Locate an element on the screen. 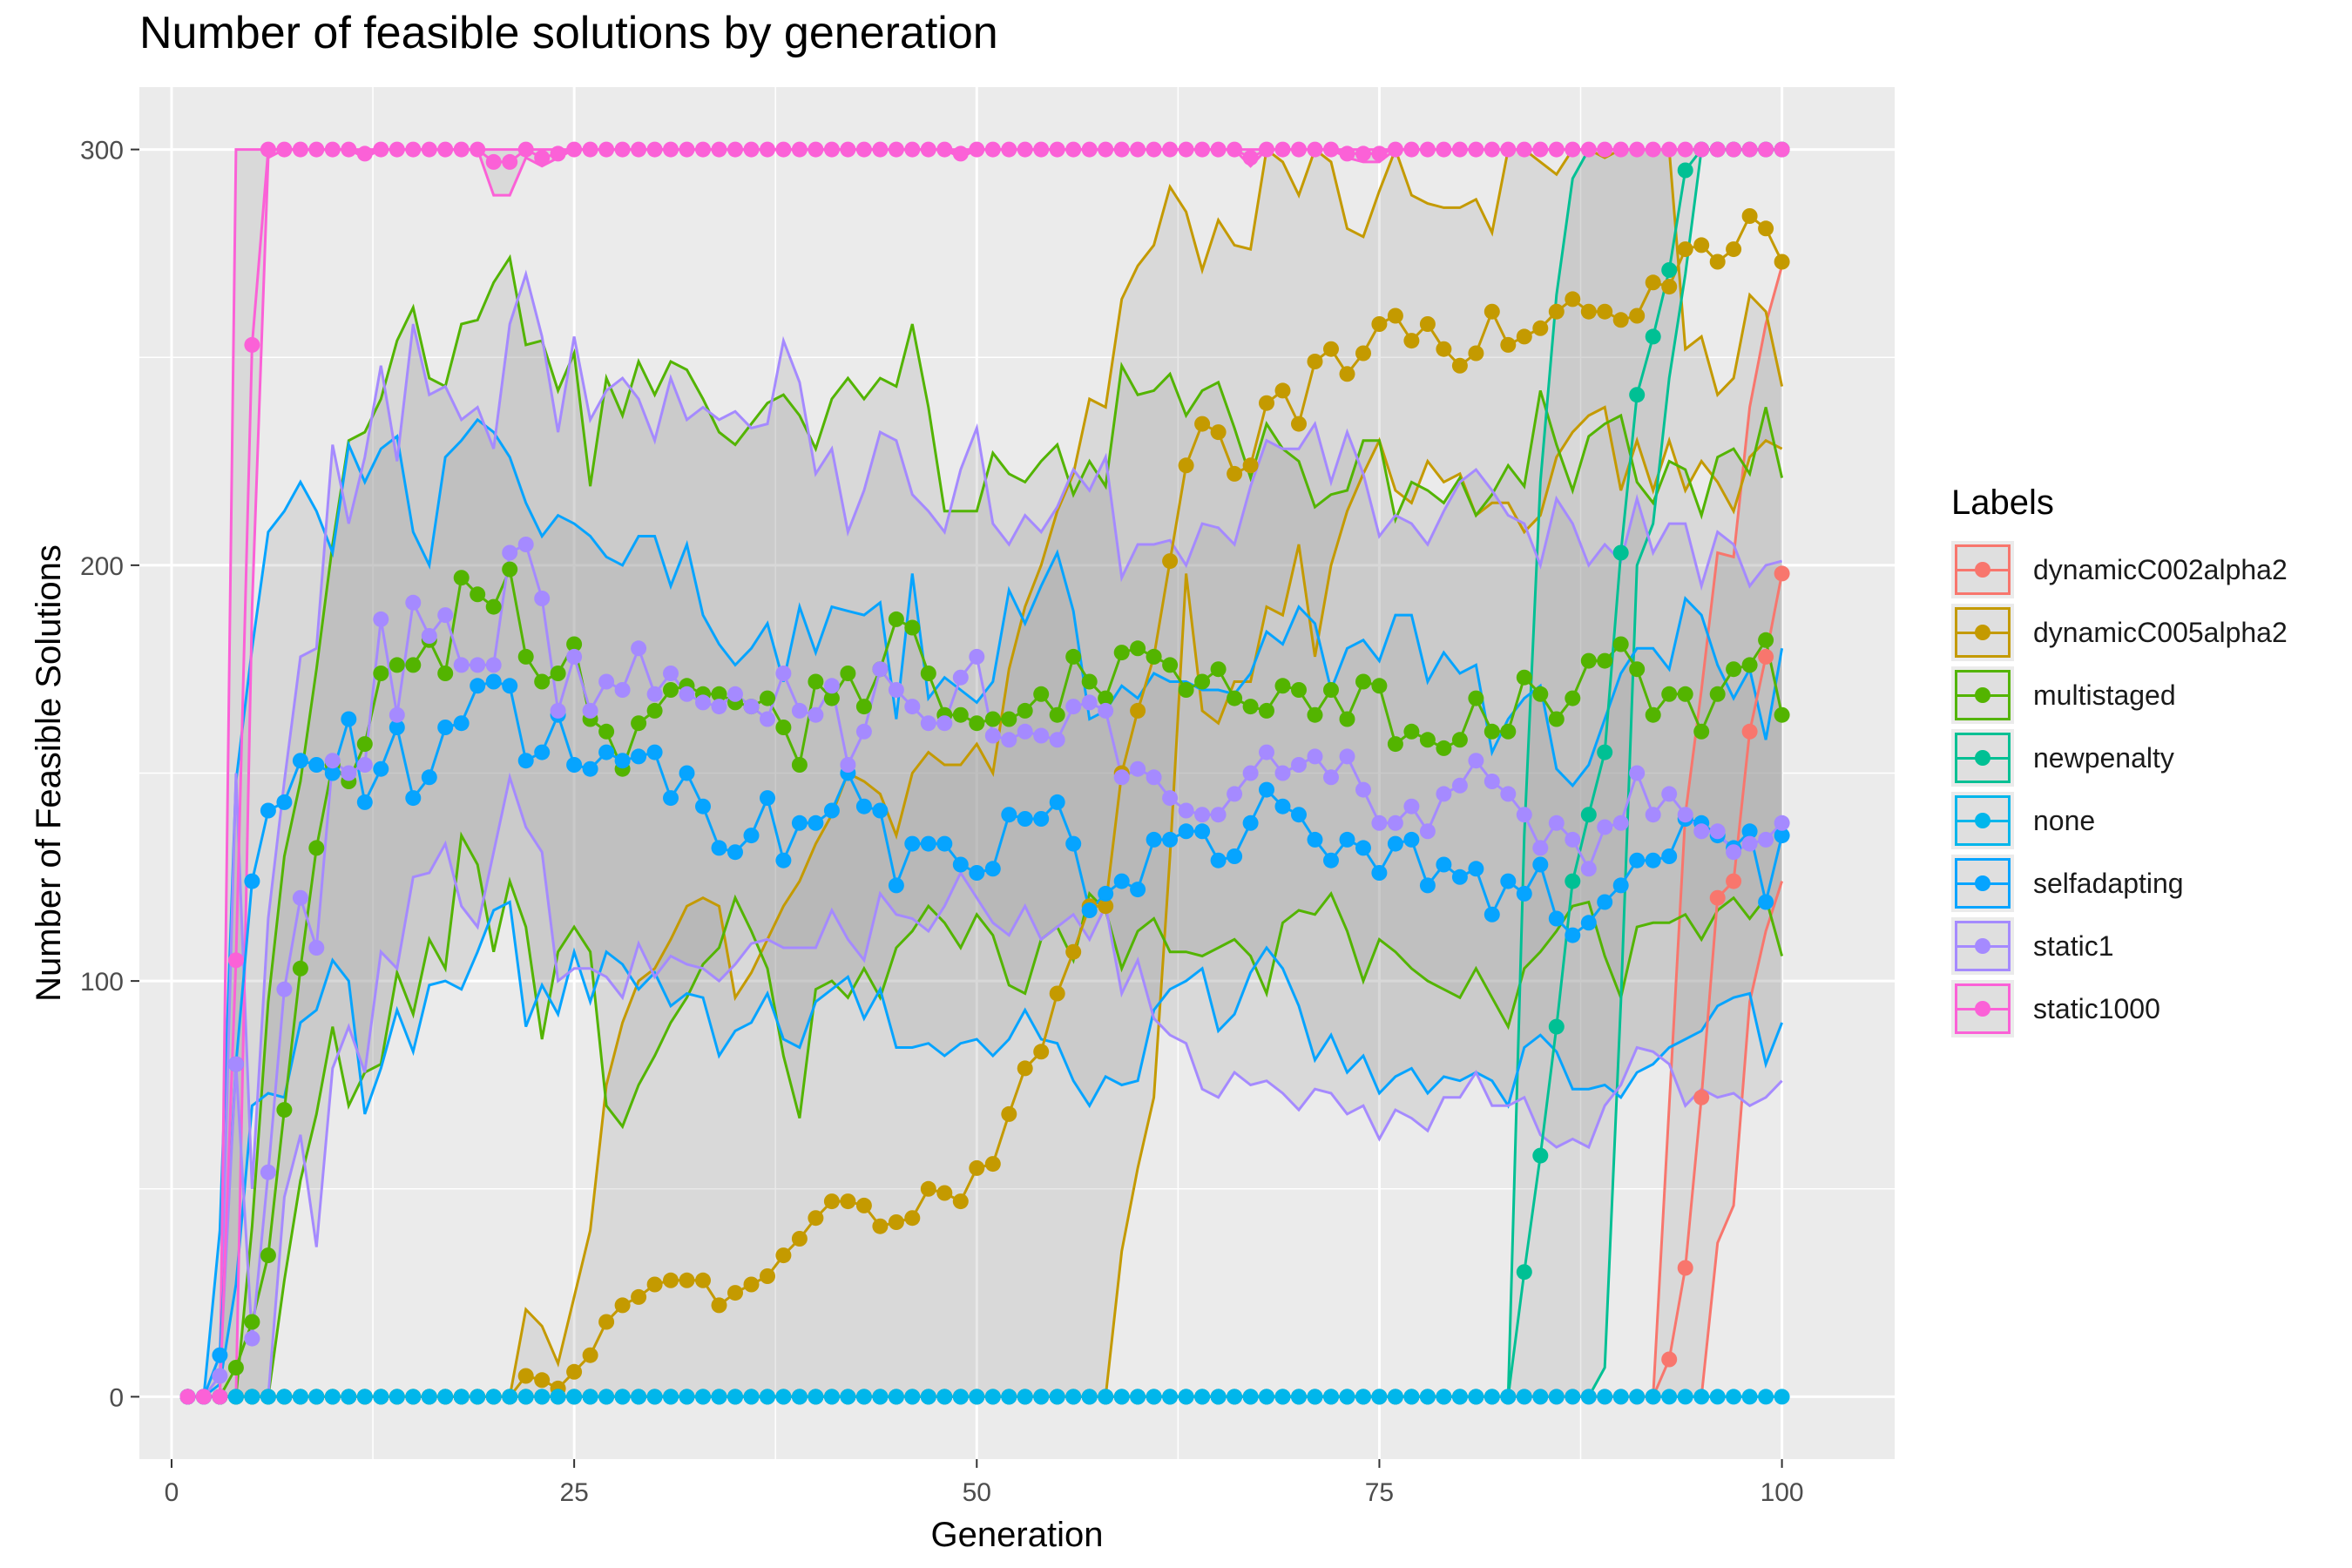  legend-item-static1: static1 is located at coordinates (2119, 946).